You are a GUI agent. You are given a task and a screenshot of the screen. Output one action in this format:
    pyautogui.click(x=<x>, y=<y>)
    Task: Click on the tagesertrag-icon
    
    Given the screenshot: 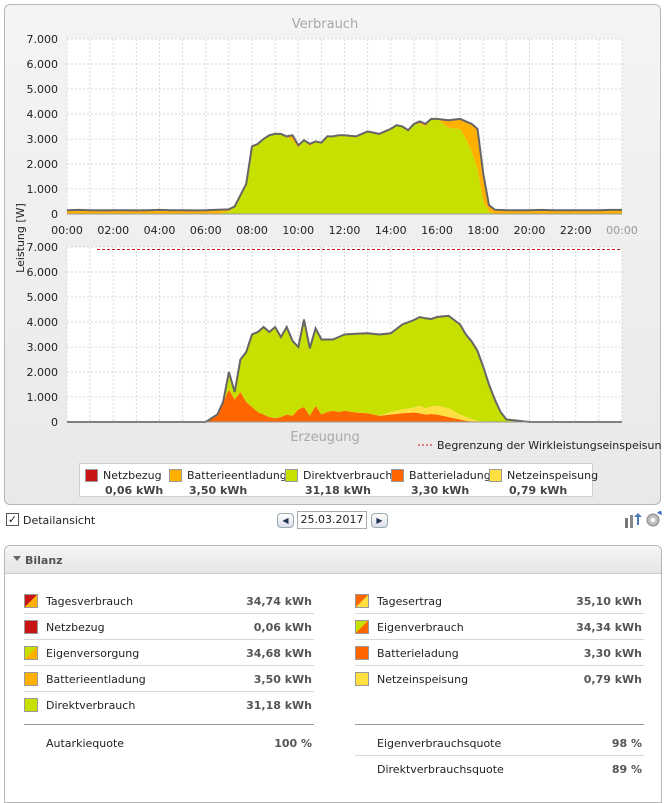 What is the action you would take?
    pyautogui.click(x=362, y=601)
    